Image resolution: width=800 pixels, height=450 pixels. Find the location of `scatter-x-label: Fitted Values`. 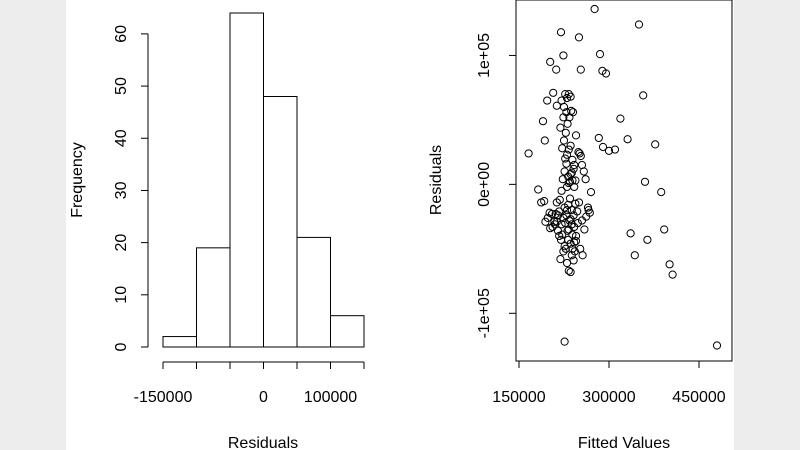

scatter-x-label: Fitted Values is located at coordinates (624, 442).